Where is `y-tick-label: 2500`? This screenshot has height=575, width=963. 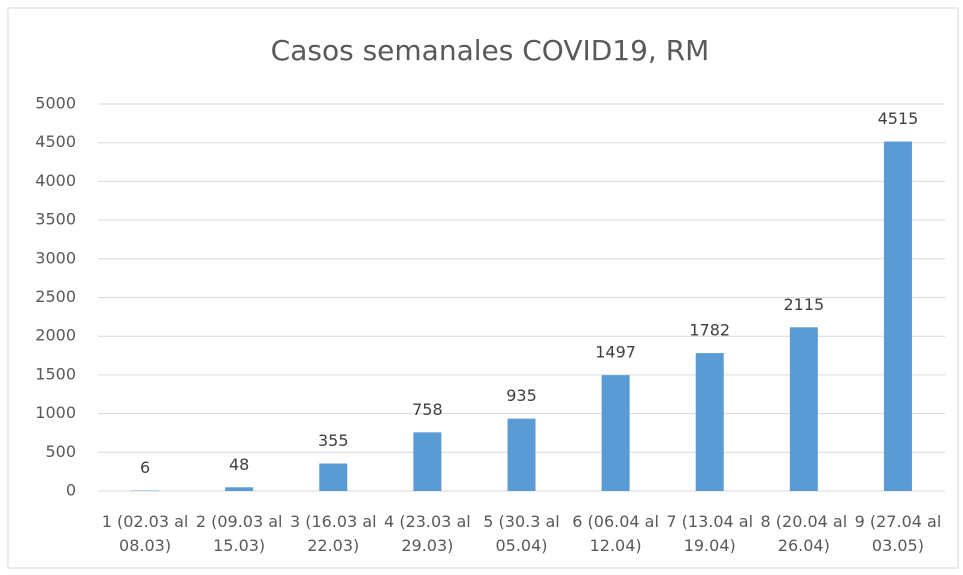
y-tick-label: 2500 is located at coordinates (55, 296).